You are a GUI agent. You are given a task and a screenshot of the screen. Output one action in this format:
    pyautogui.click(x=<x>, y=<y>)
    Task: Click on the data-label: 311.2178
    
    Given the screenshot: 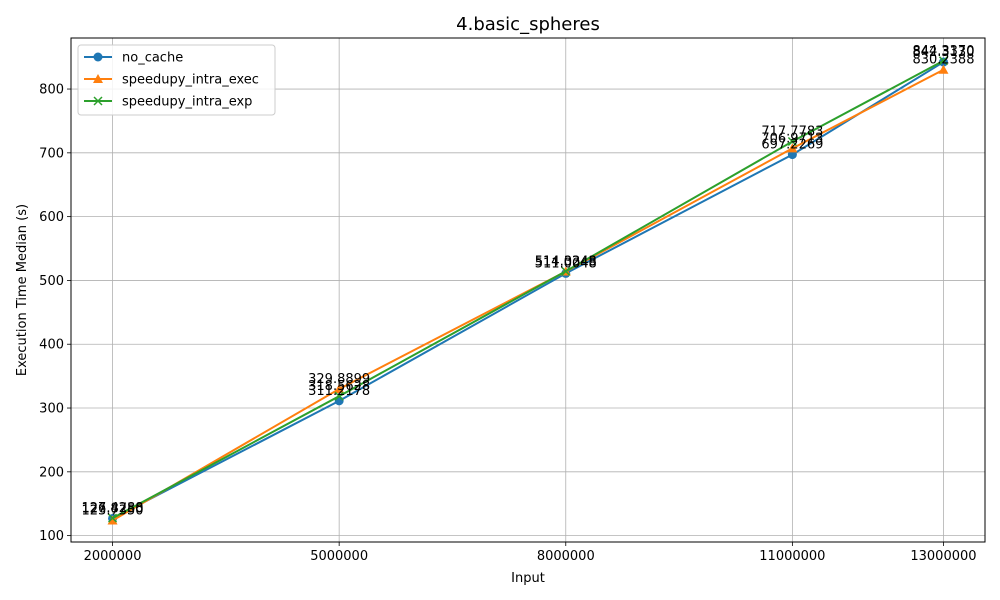 What is the action you would take?
    pyautogui.click(x=339, y=391)
    